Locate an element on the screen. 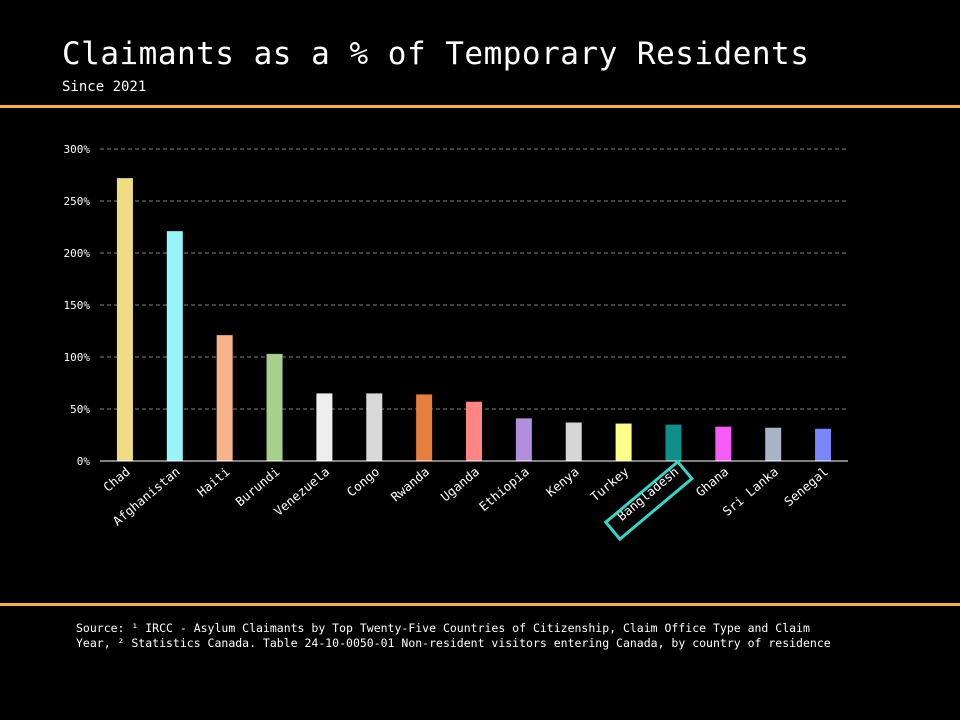 The width and height of the screenshot is (960, 720). bar-uganda is located at coordinates (474, 431).